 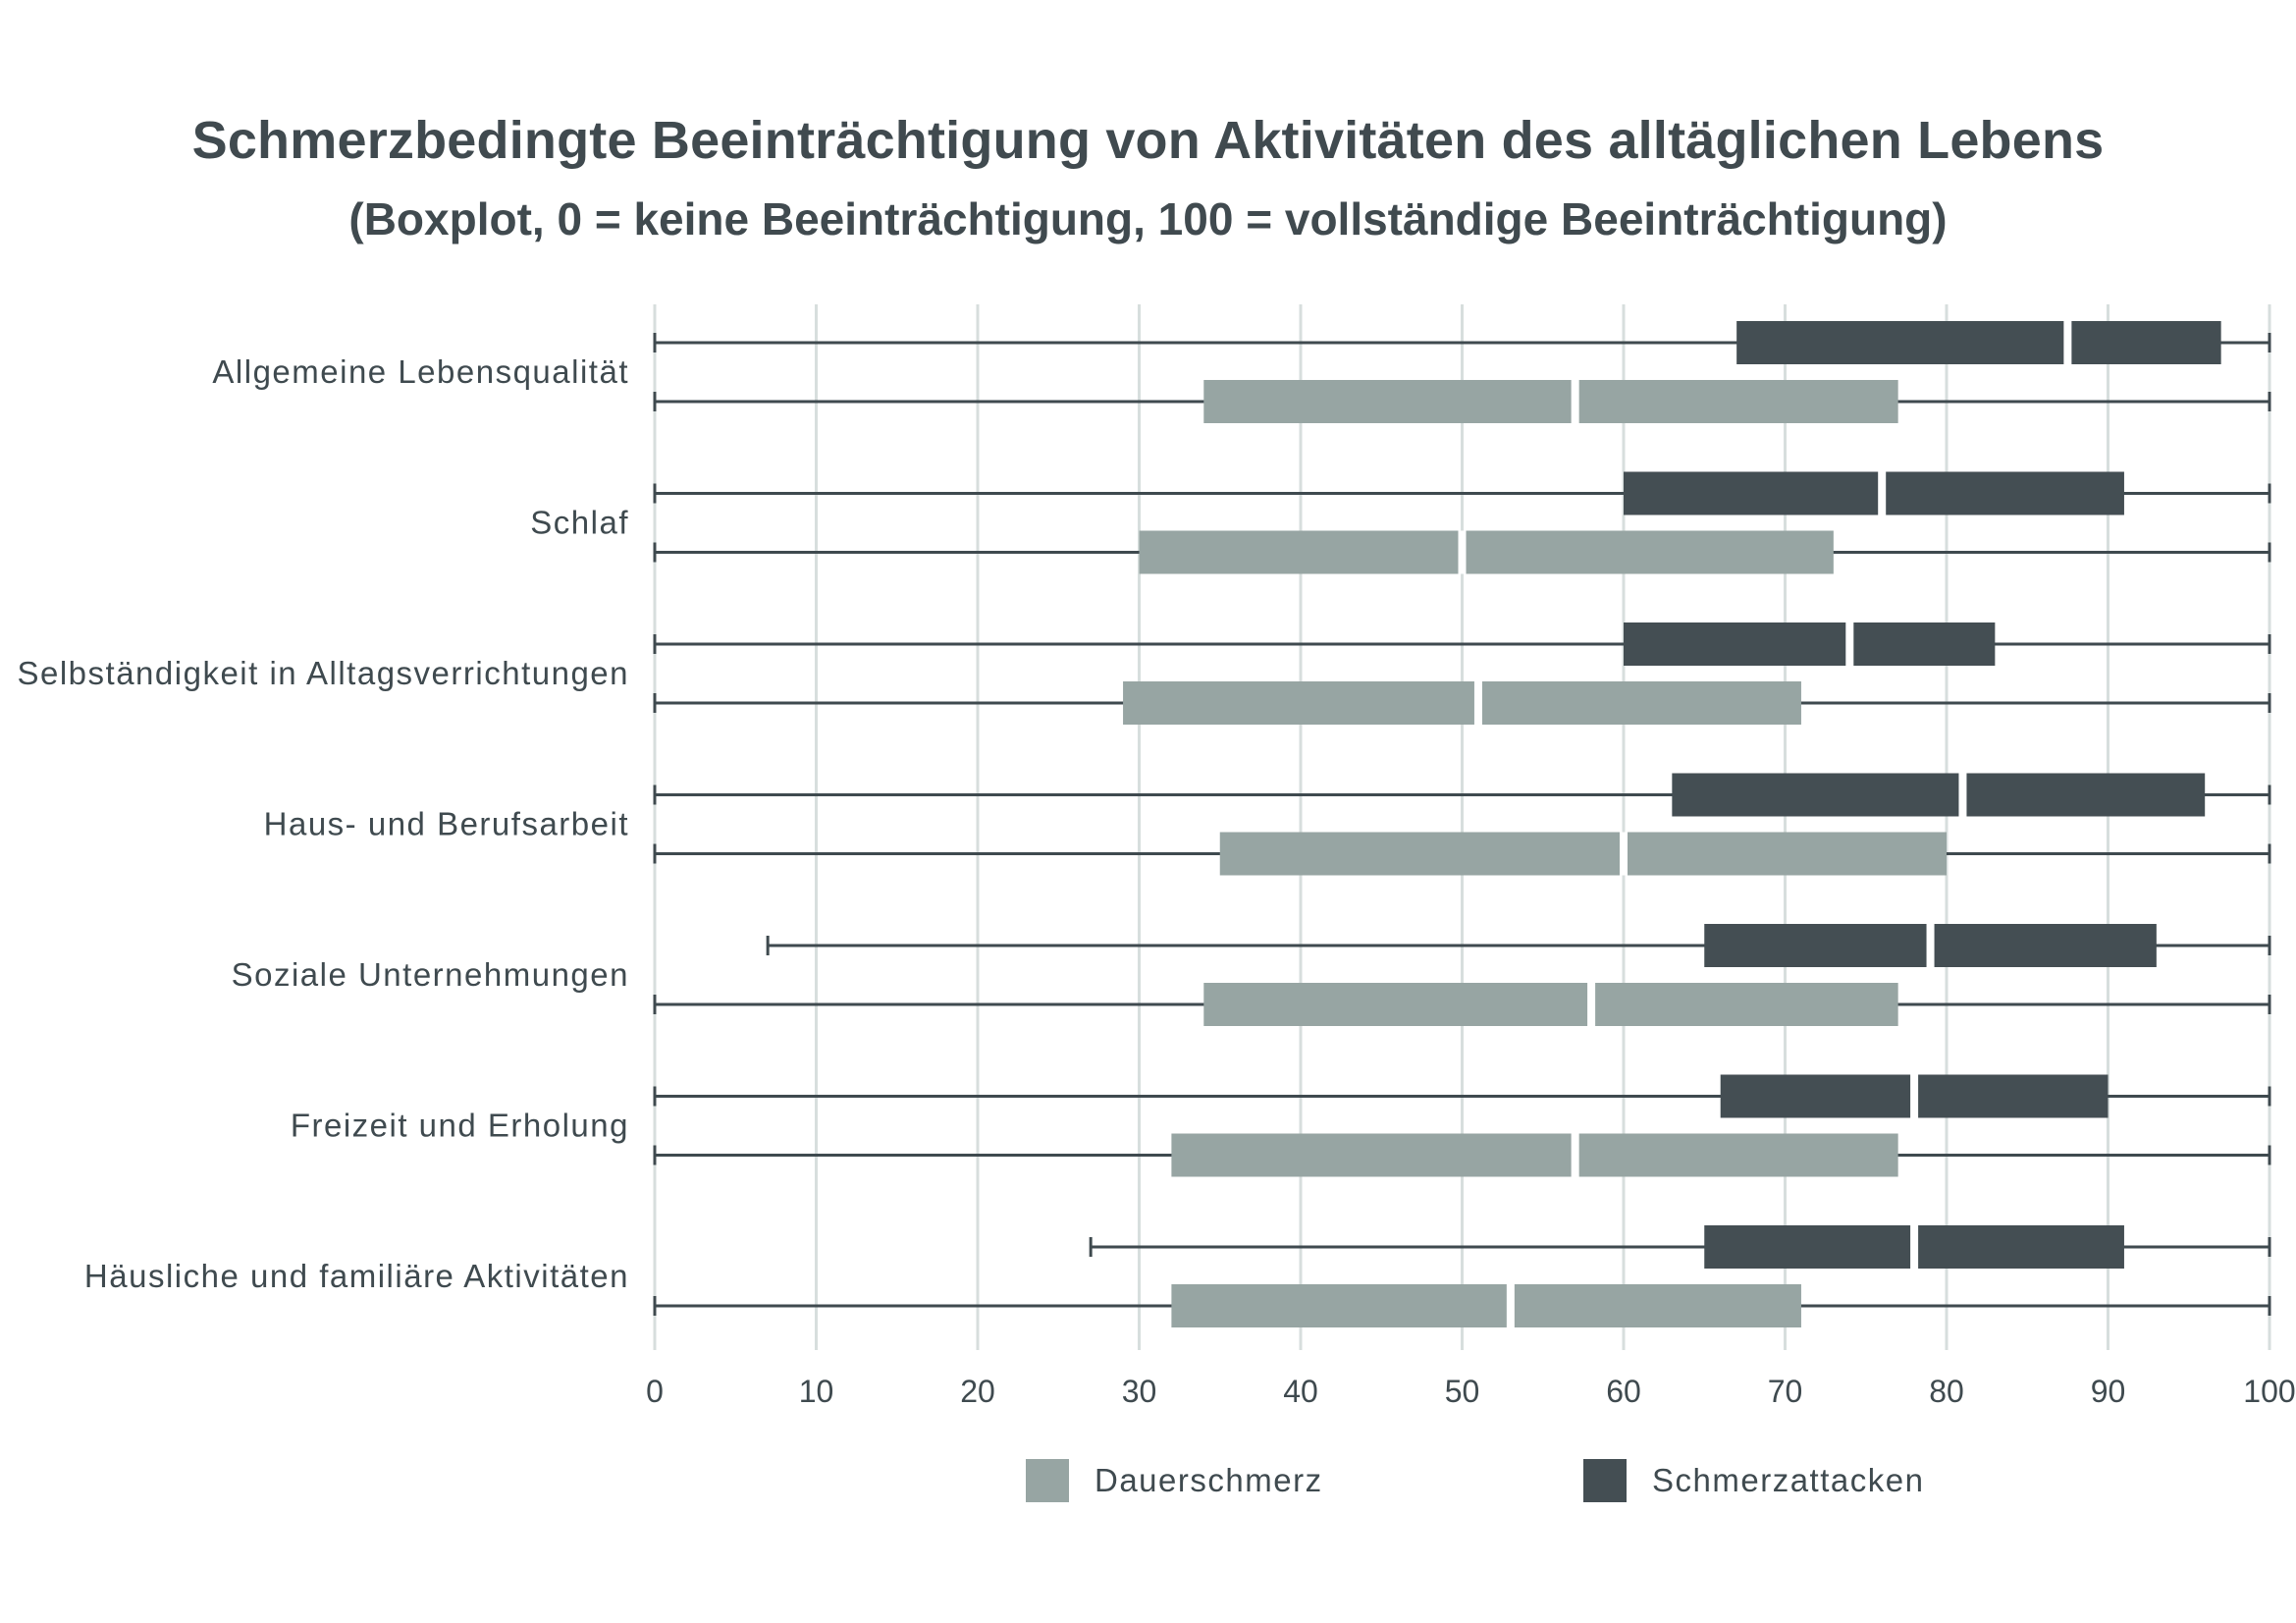 What do you see at coordinates (460, 1126) in the screenshot?
I see `category-label: Freizeit und Erholung` at bounding box center [460, 1126].